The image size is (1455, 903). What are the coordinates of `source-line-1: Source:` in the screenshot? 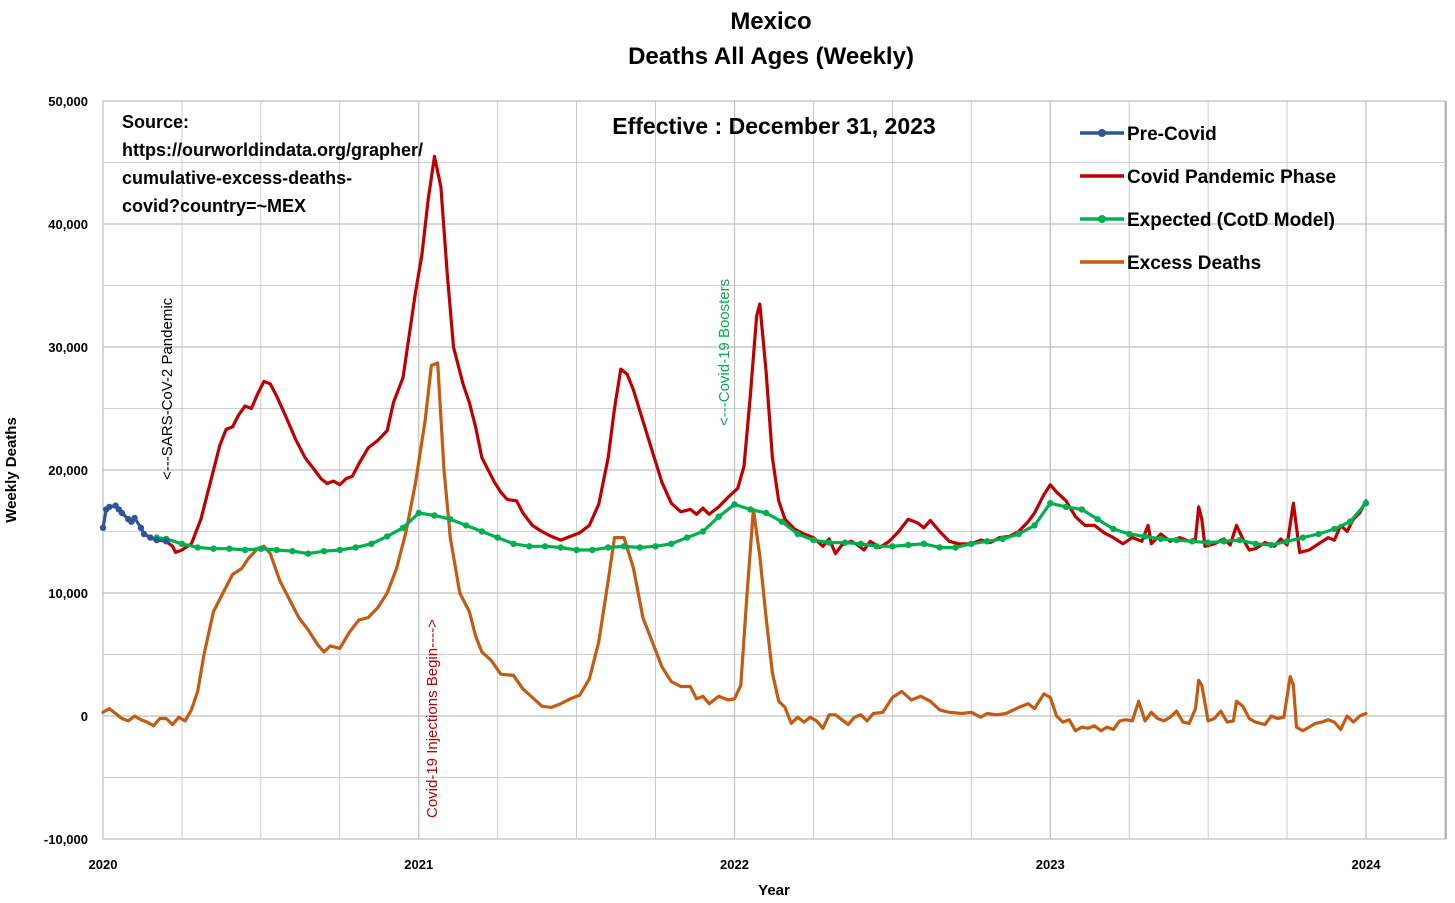 It's located at (155, 122).